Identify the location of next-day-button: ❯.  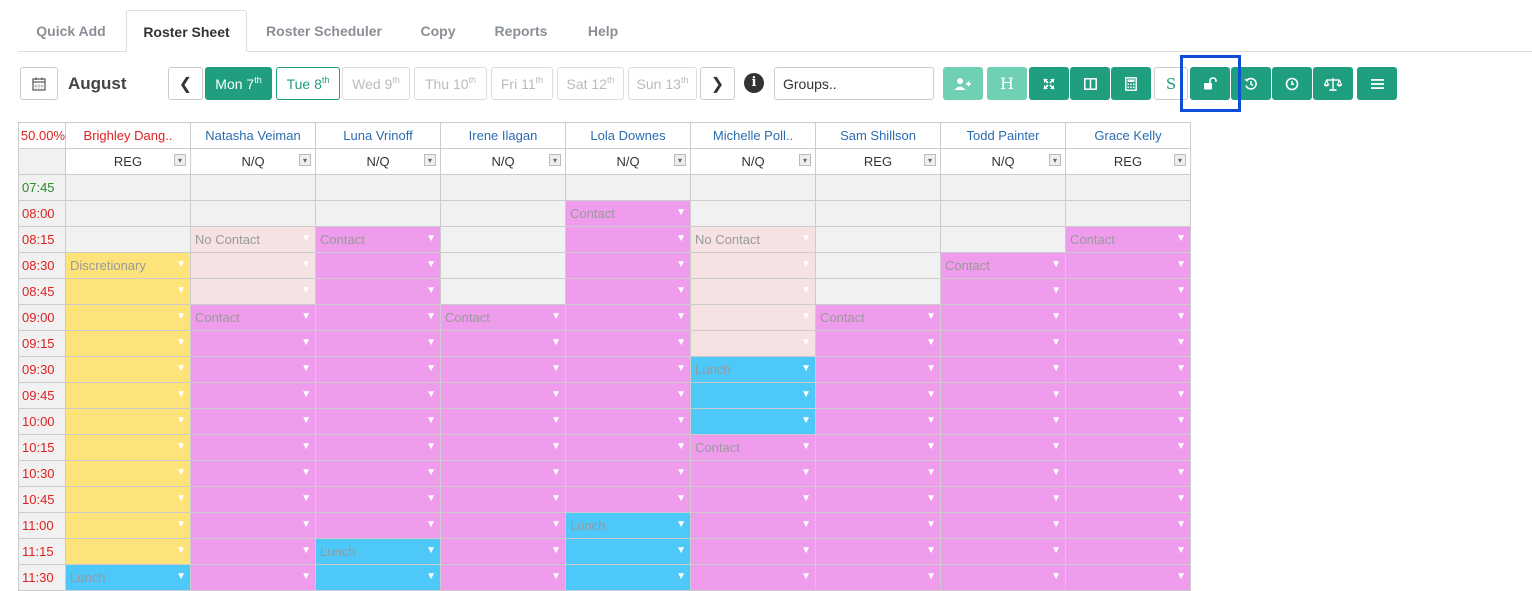
(717, 83).